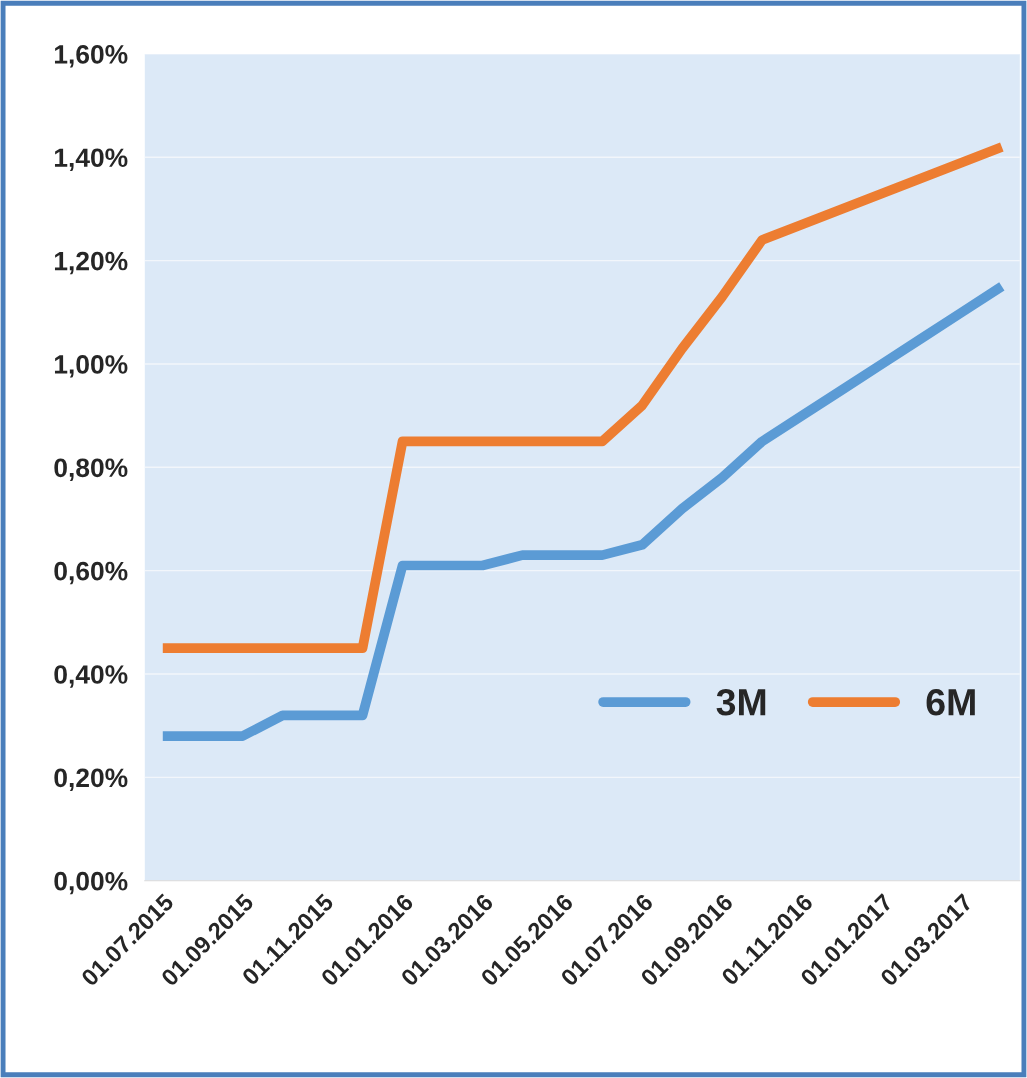 The width and height of the screenshot is (1027, 1078). Describe the element at coordinates (91, 263) in the screenshot. I see `y-tick-label: 1,20%` at that location.